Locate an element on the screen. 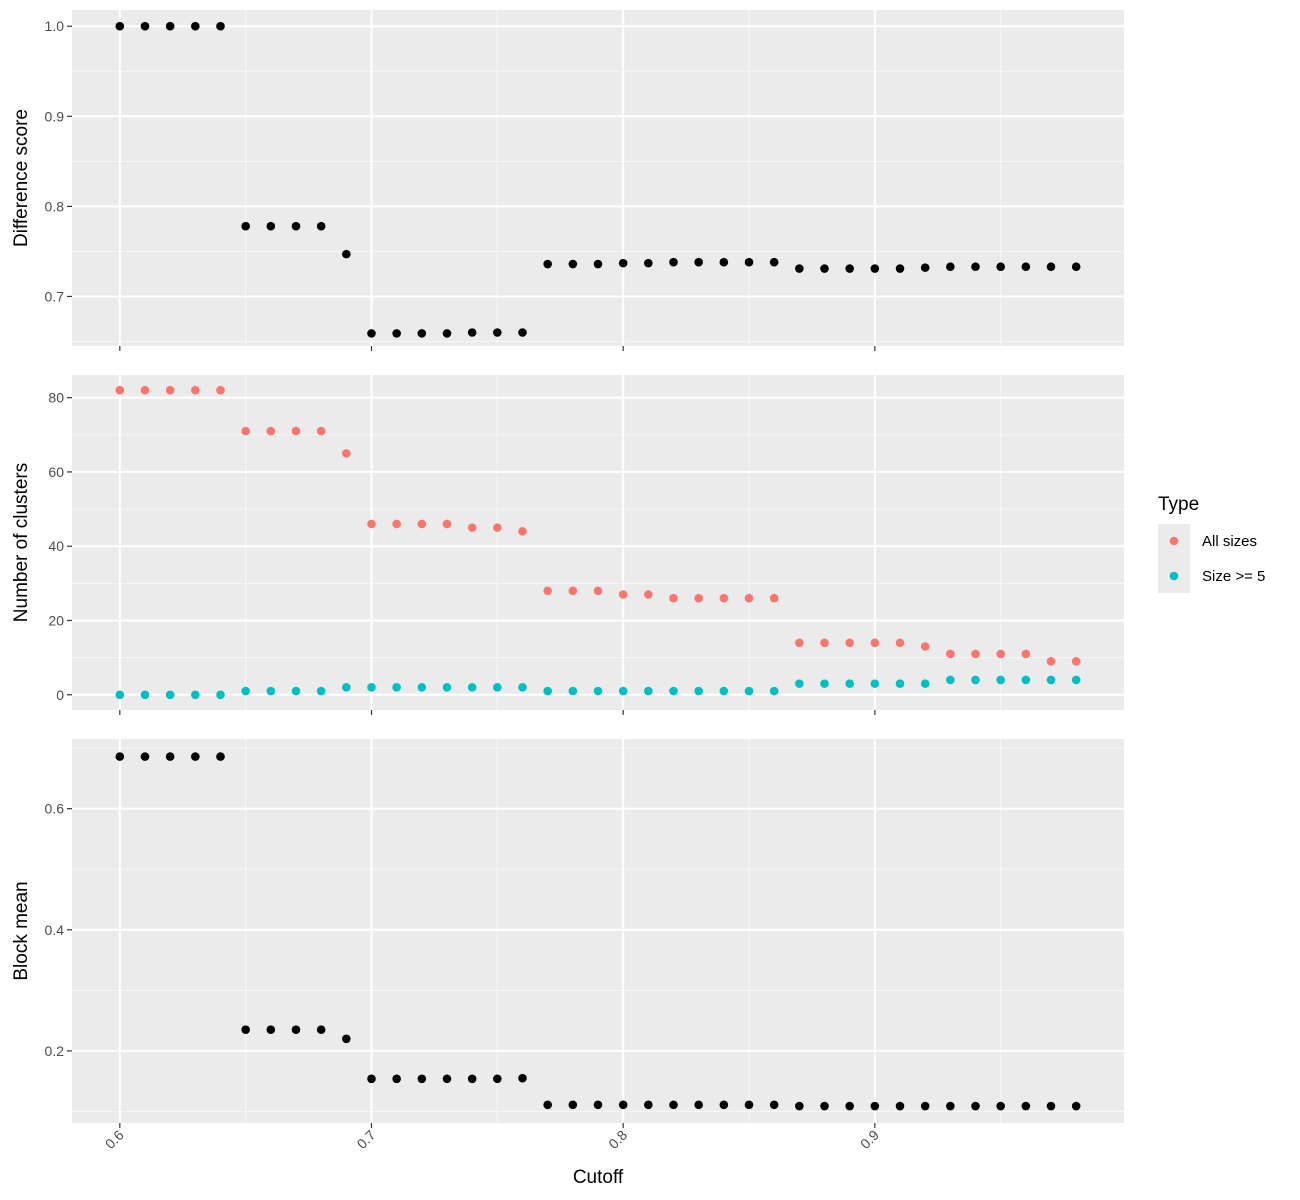  y-axis-title: Difference score is located at coordinates (21, 178).